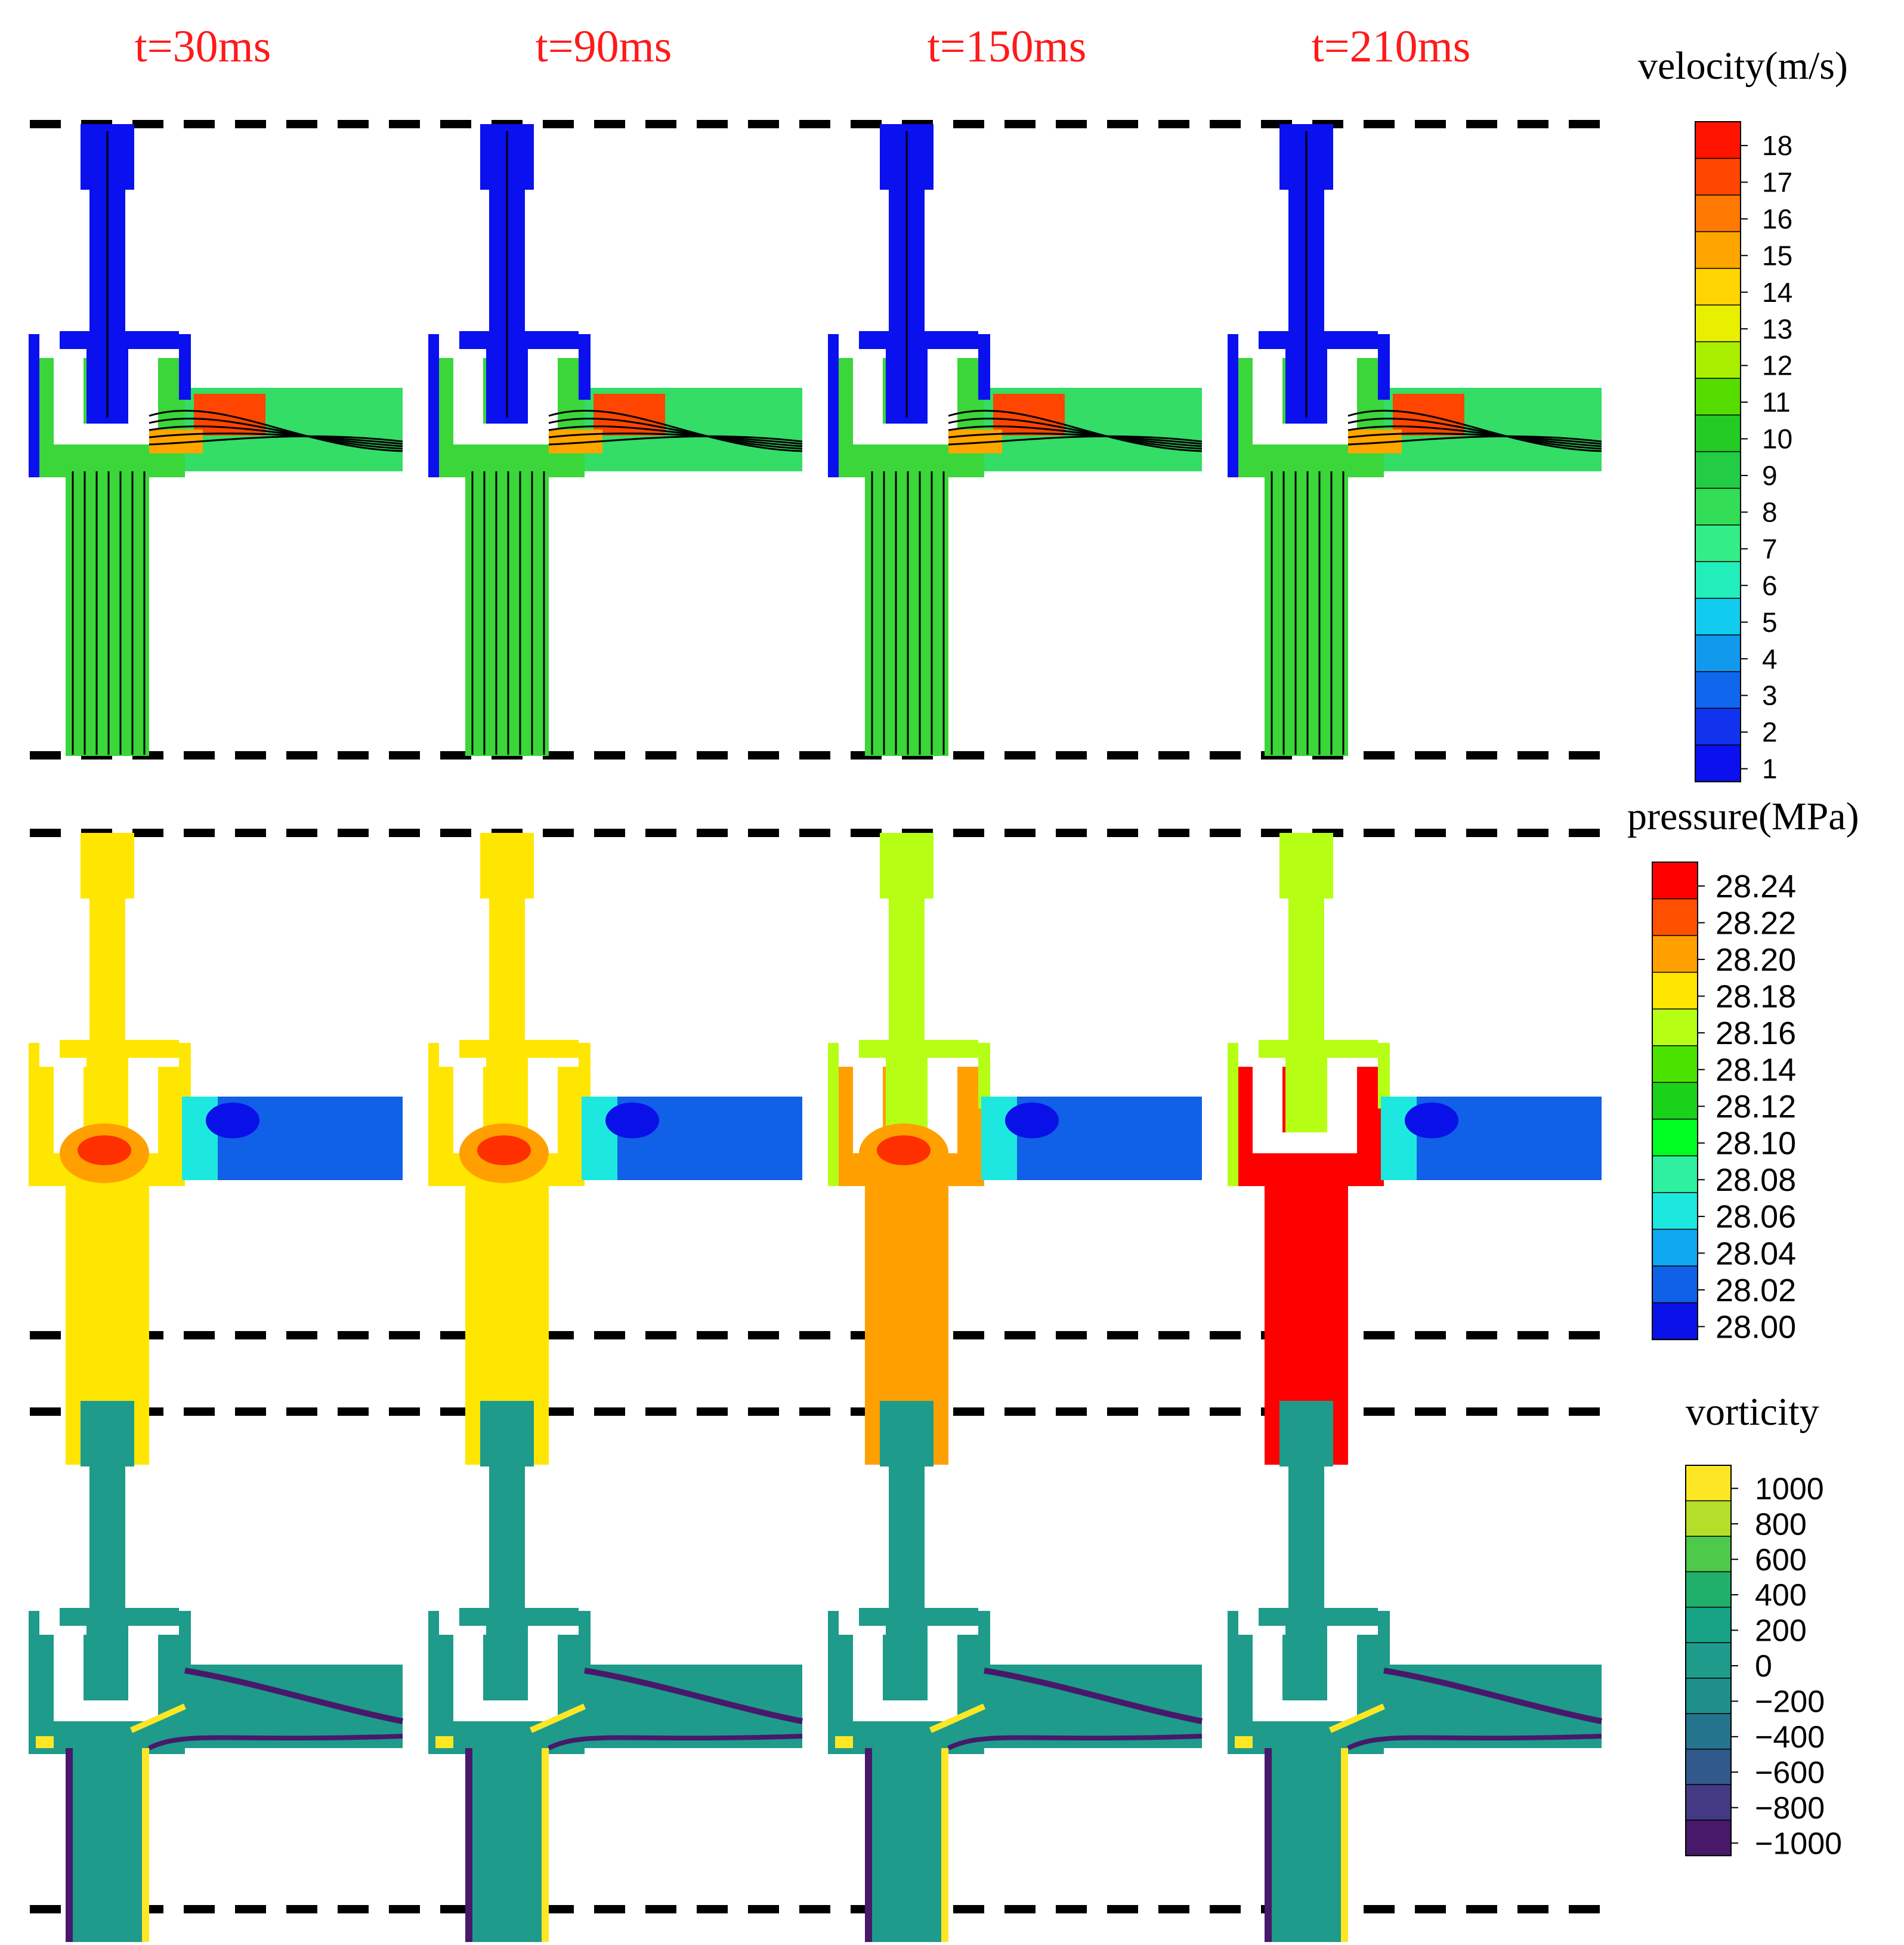 The width and height of the screenshot is (1904, 1945). What do you see at coordinates (907, 1538) in the screenshot?
I see `spool-stem` at bounding box center [907, 1538].